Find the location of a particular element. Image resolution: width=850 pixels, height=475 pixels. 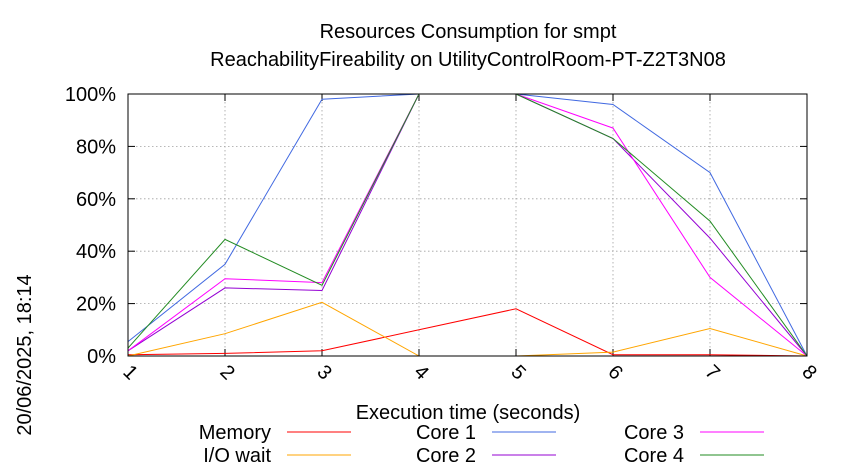

legend-label-memory: Memory is located at coordinates (235, 433).